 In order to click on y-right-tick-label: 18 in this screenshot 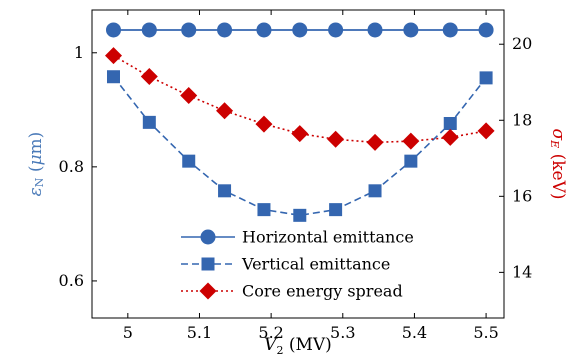, I will do `click(522, 119)`.